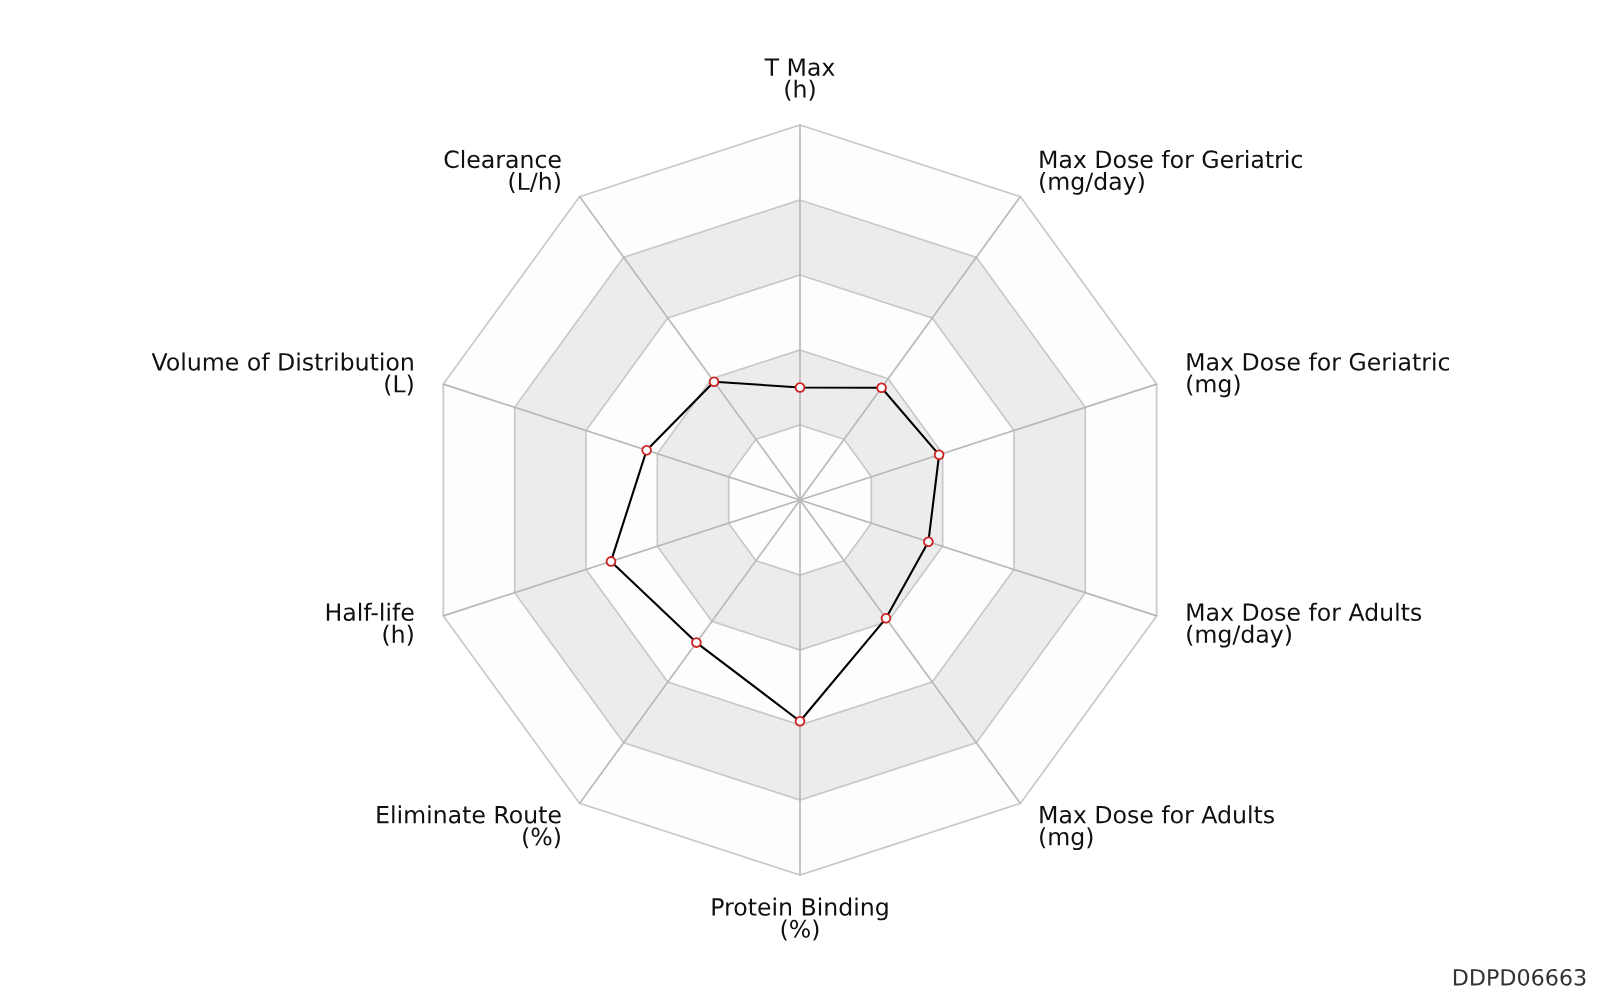  I want to click on spoke-label: Clearance (L/h), so click(502, 171).